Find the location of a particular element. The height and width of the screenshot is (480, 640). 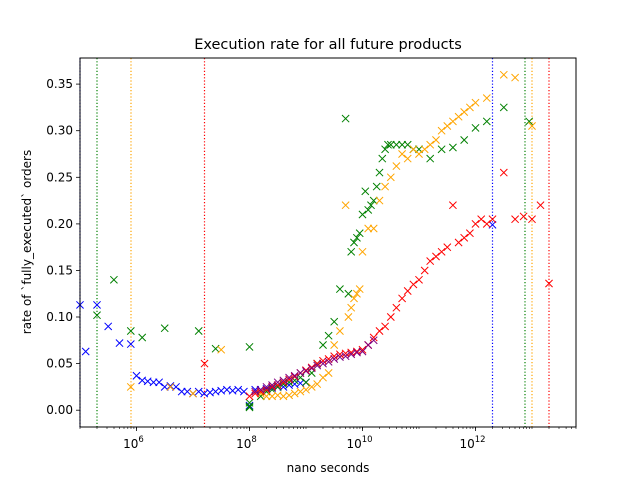

y-tick-label-7: 0.35 is located at coordinates (59, 84).